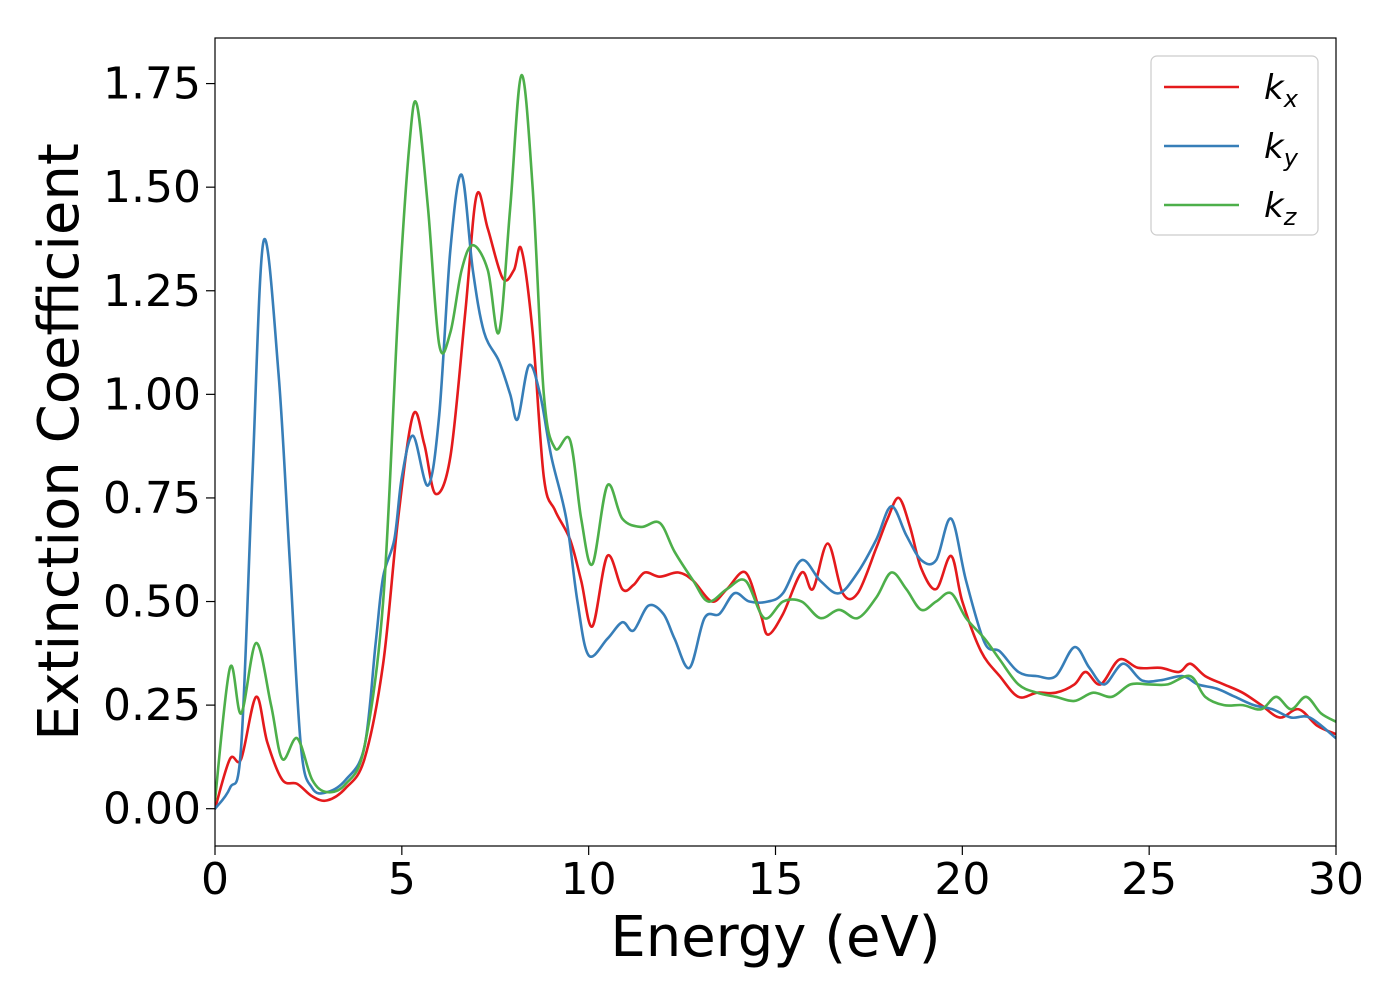 This screenshot has width=1400, height=1000. What do you see at coordinates (775, 937) in the screenshot?
I see `x-axis-title: Energy (eV)` at bounding box center [775, 937].